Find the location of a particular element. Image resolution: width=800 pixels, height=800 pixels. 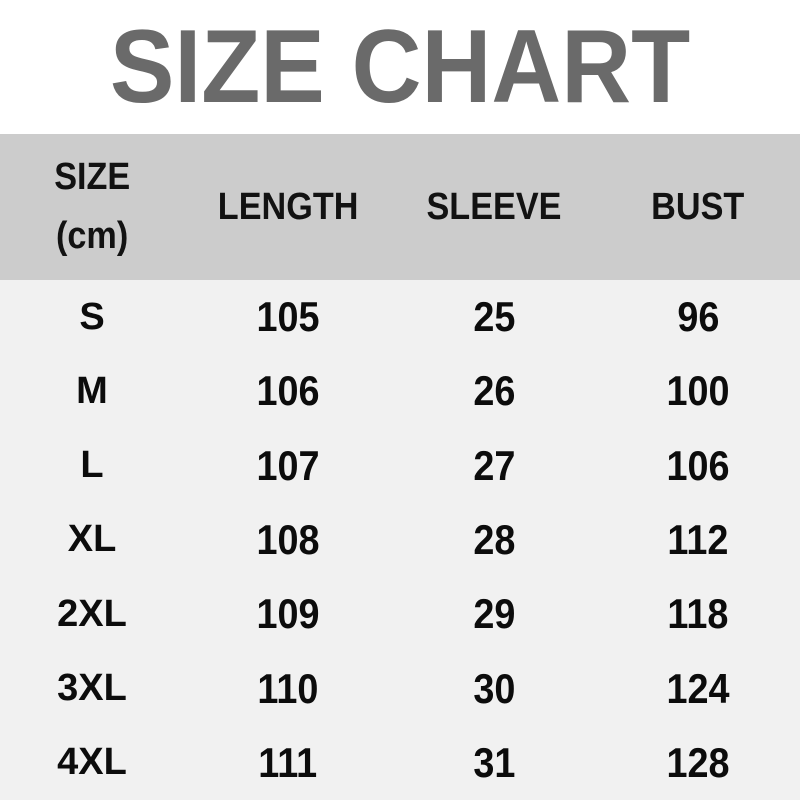

sleeve-cell: 27 is located at coordinates (494, 466).